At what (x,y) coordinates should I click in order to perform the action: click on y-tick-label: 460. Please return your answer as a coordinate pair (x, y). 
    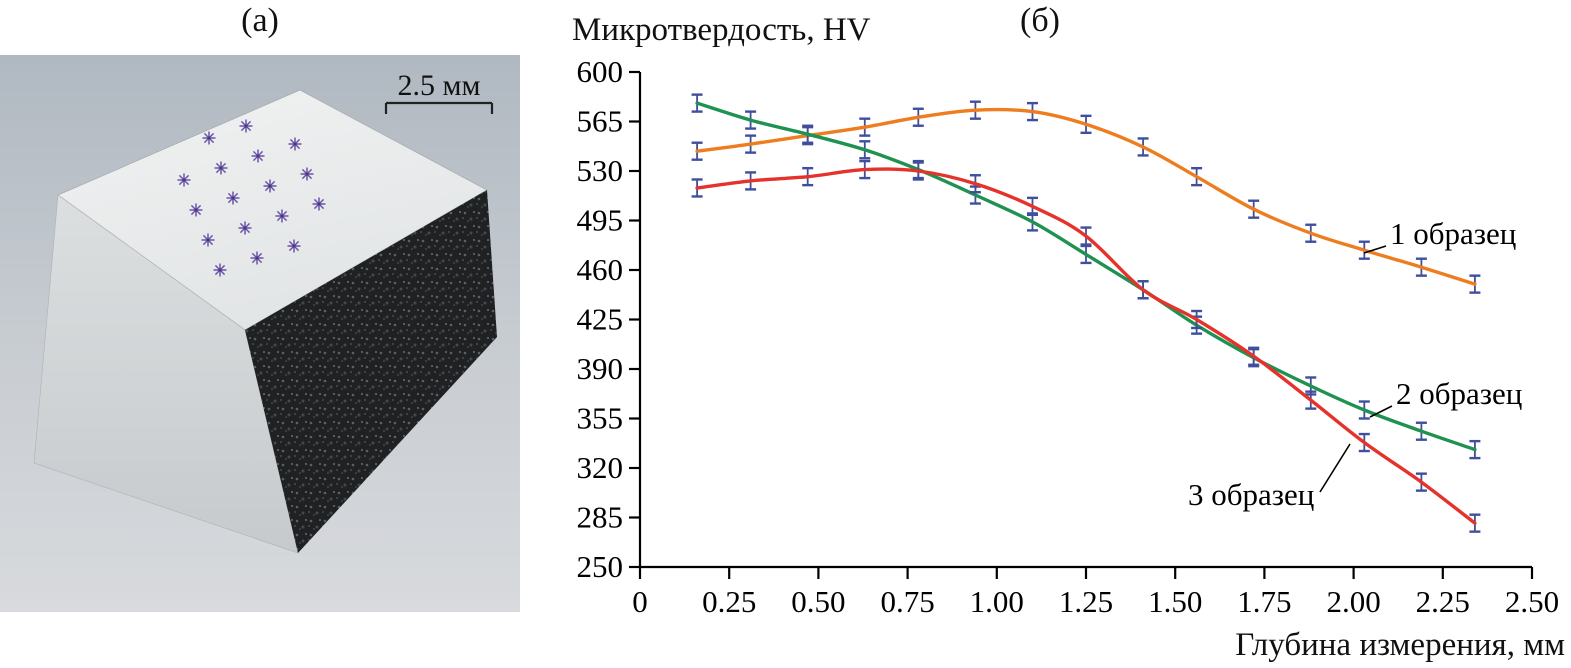
    Looking at the image, I should click on (600, 269).